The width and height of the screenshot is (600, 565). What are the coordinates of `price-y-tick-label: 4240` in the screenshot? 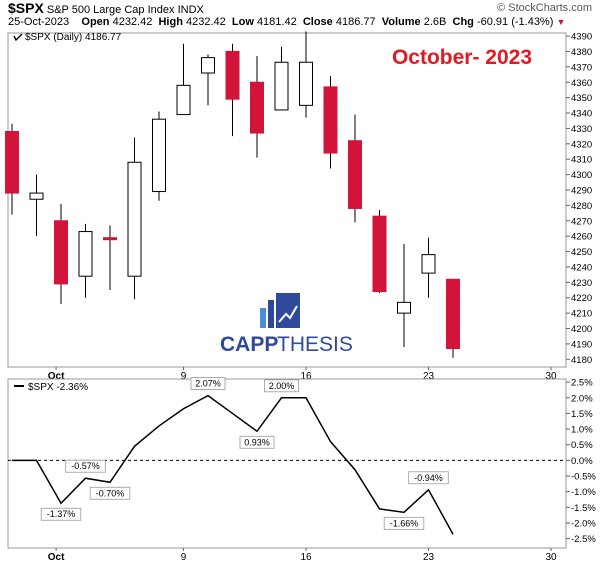 It's located at (581, 267).